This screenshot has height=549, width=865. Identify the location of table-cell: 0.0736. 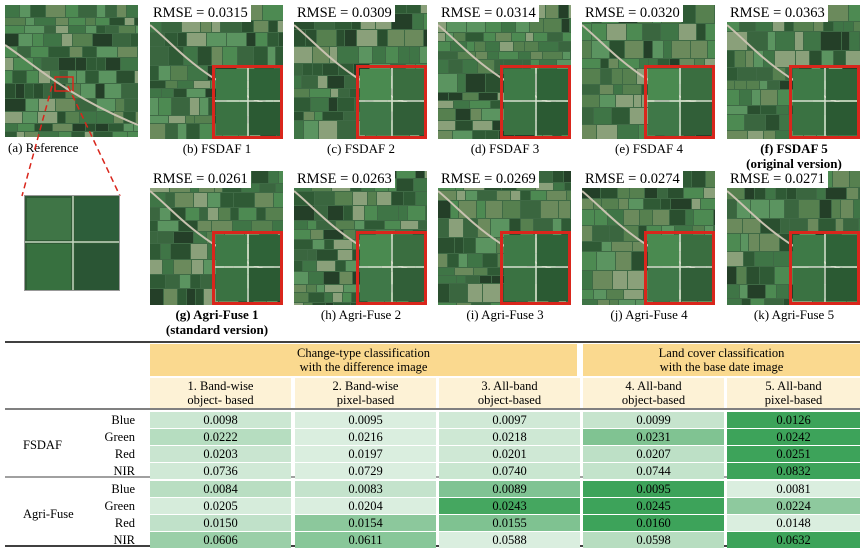
(220, 471).